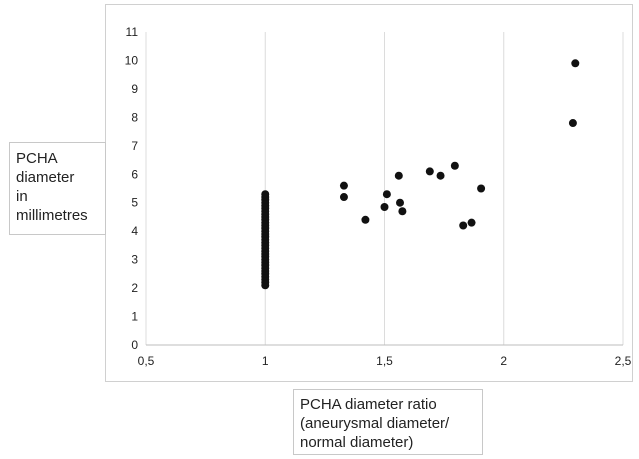  Describe the element at coordinates (265, 361) in the screenshot. I see `x-tick-label: 1` at that location.